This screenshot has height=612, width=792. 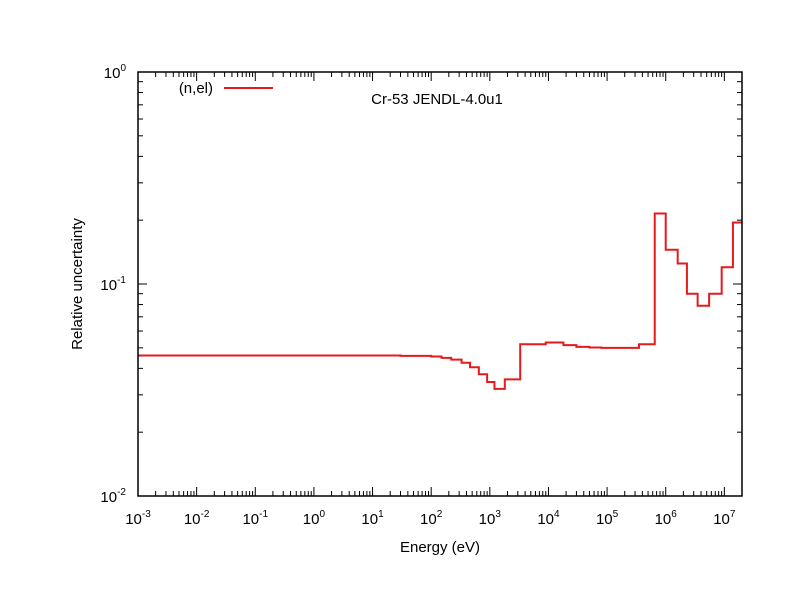 I want to click on chart-title: Cr-53 JENDL-4.0u1, so click(x=437, y=99).